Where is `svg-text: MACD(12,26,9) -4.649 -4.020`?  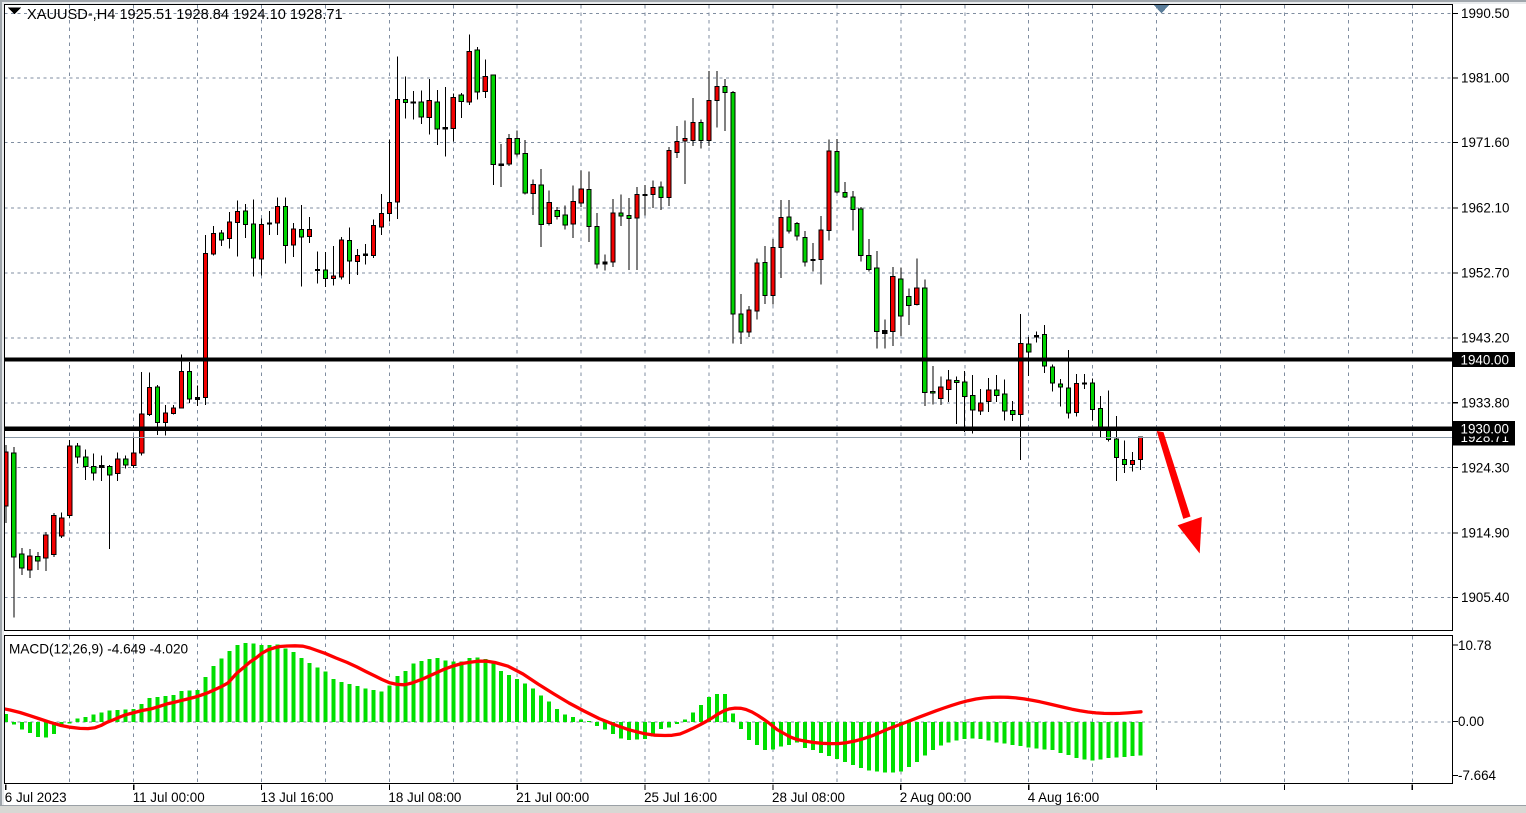 svg-text: MACD(12,26,9) -4.649 -4.020 is located at coordinates (99, 649).